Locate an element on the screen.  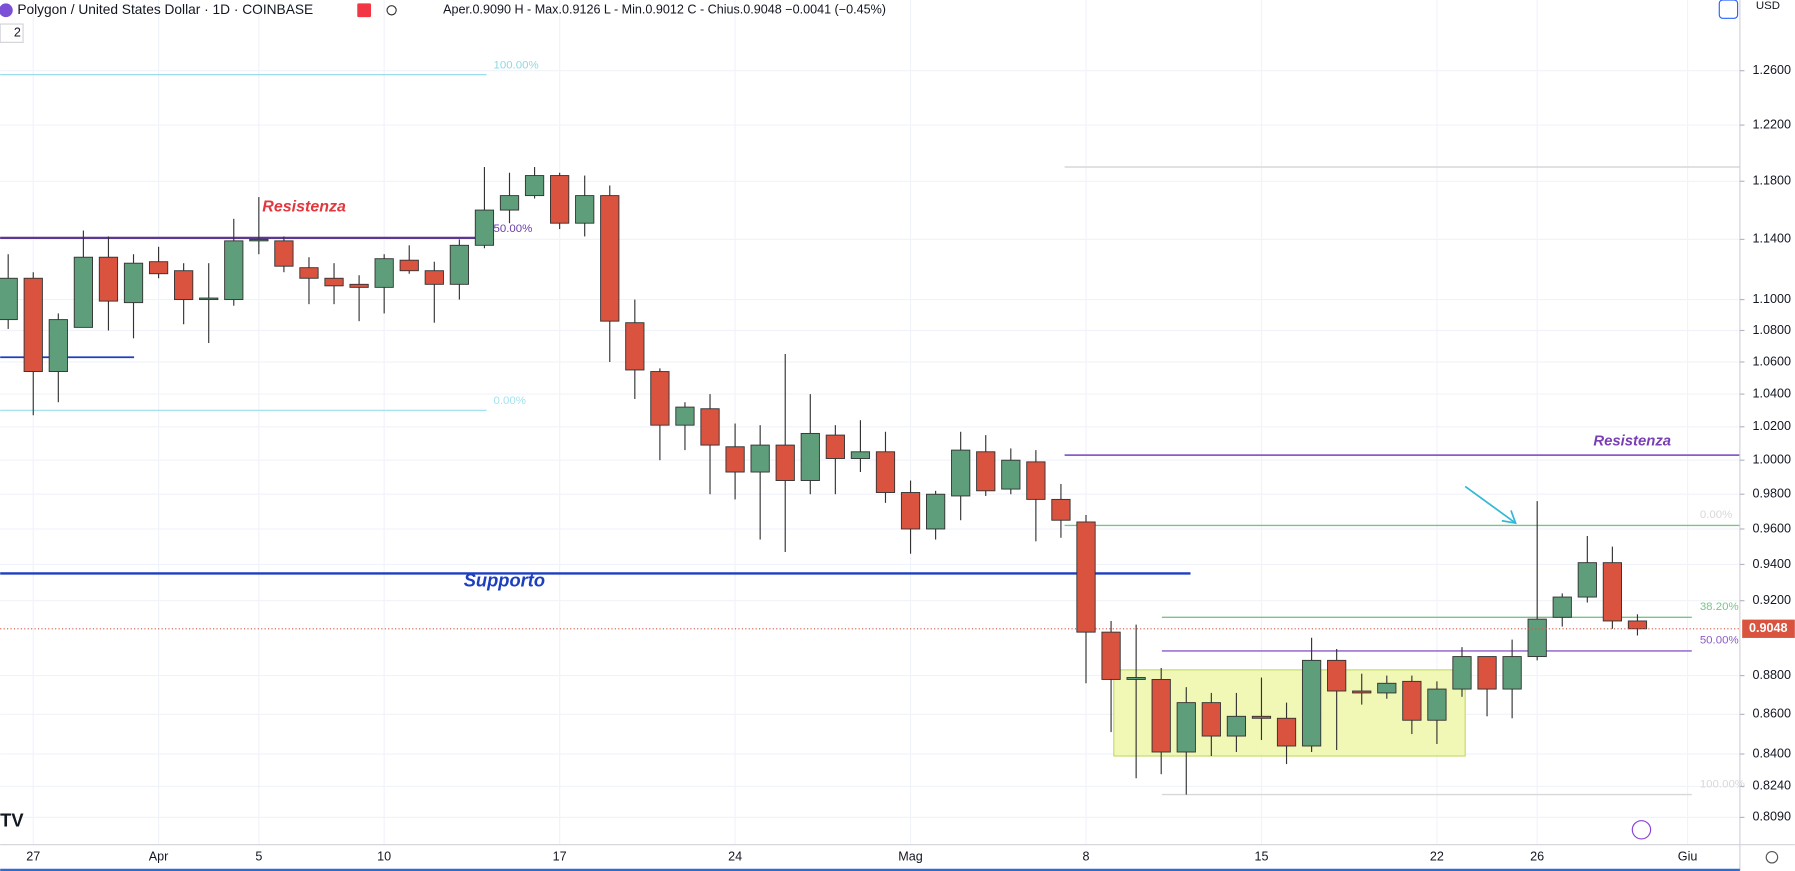
x-tick-label: 26 is located at coordinates (1537, 857).